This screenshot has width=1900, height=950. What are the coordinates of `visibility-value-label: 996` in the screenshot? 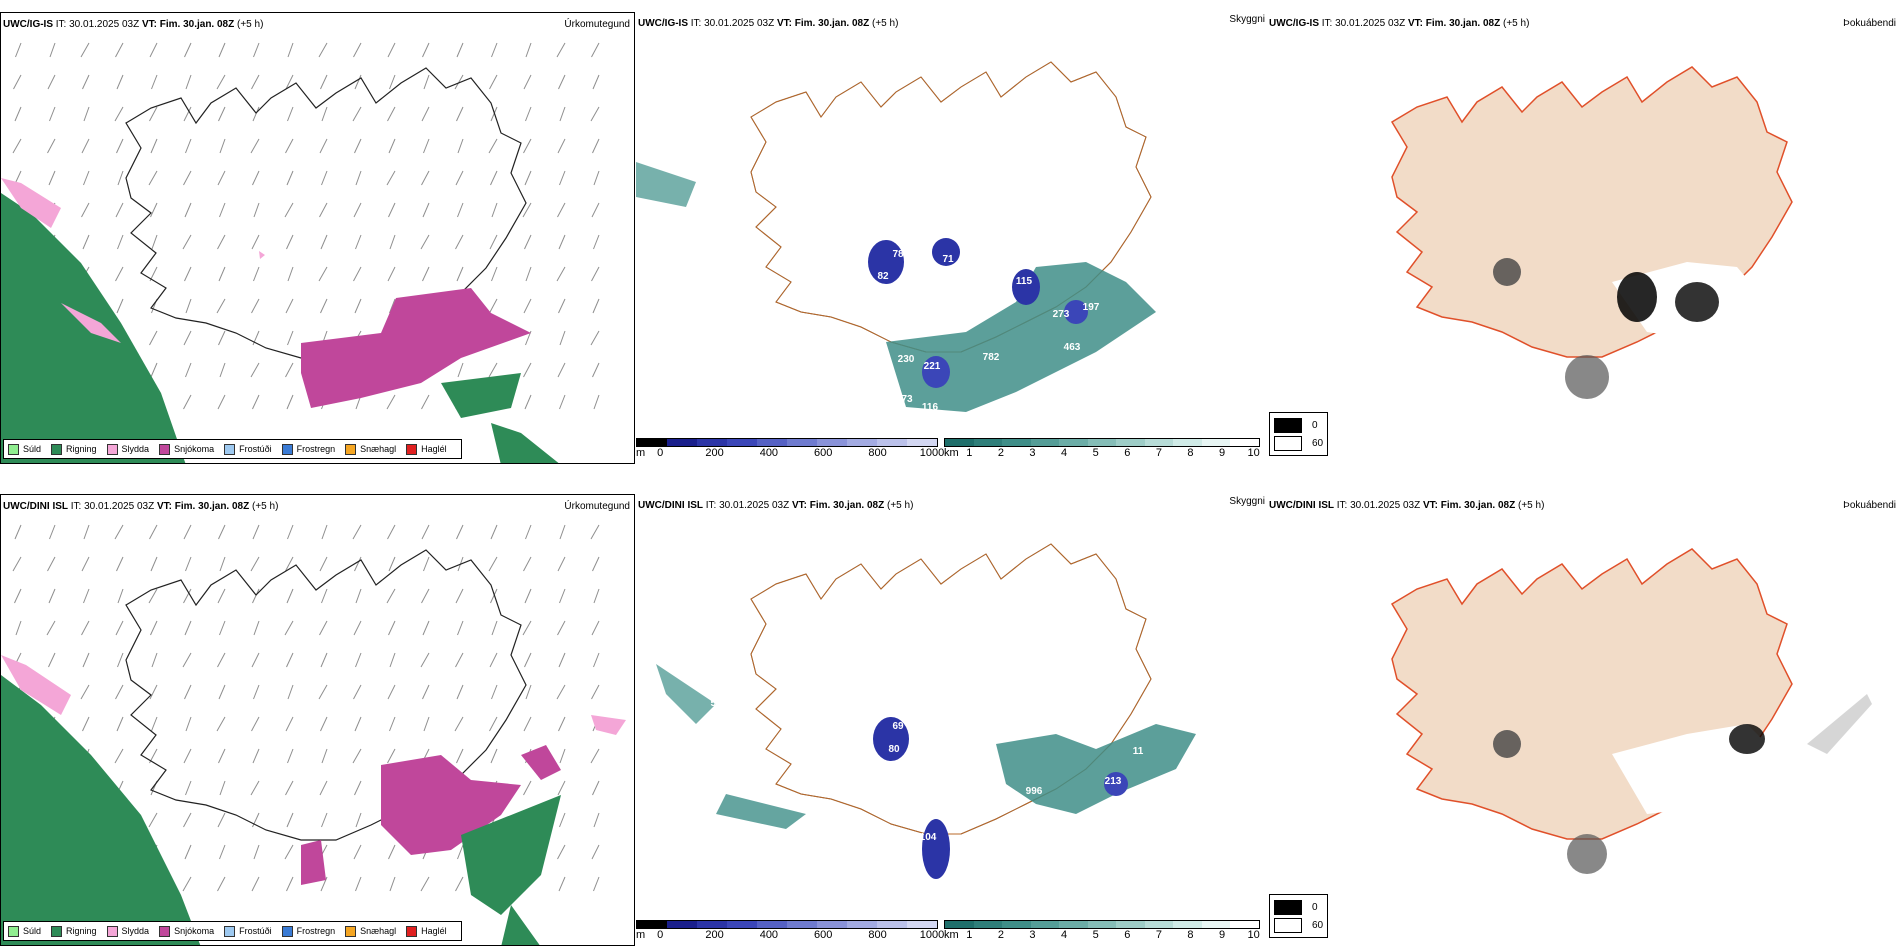 It's located at (1034, 791).